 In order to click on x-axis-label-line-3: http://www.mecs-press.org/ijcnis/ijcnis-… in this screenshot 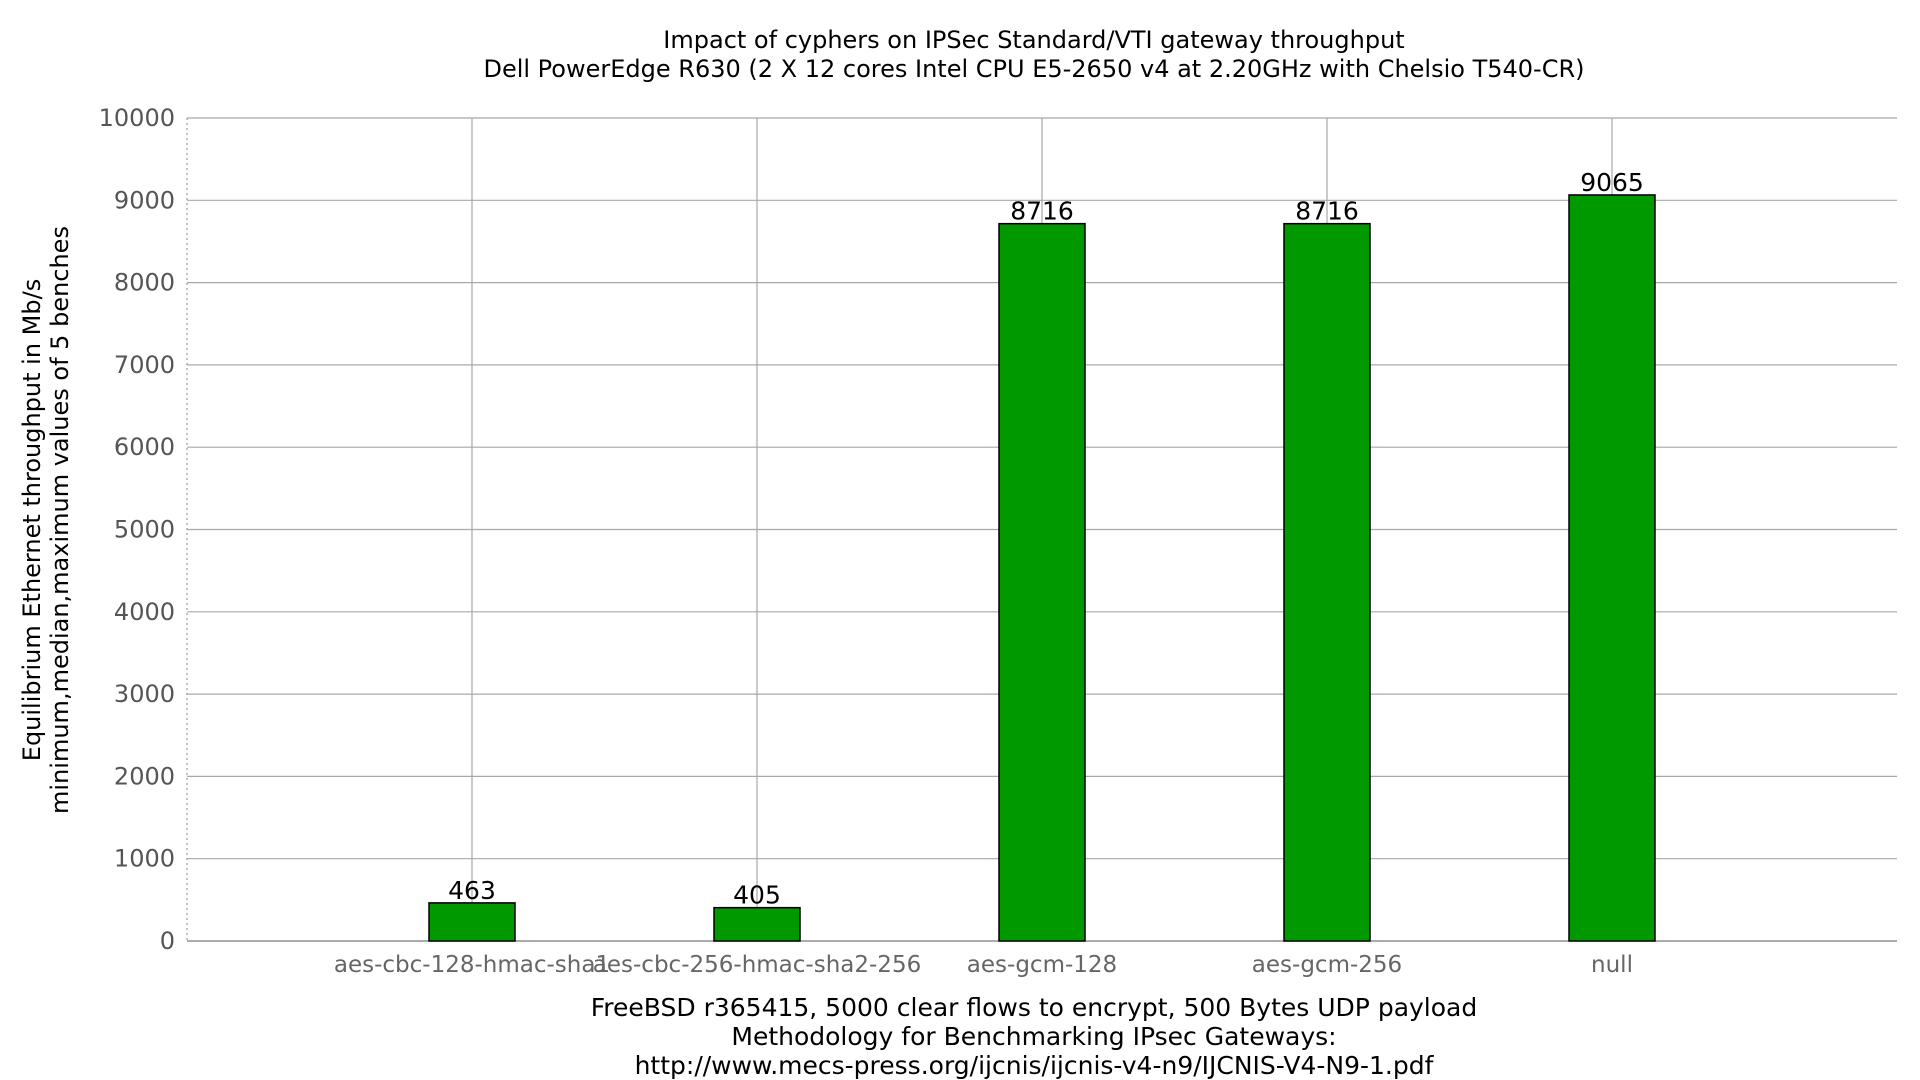, I will do `click(1035, 1065)`.